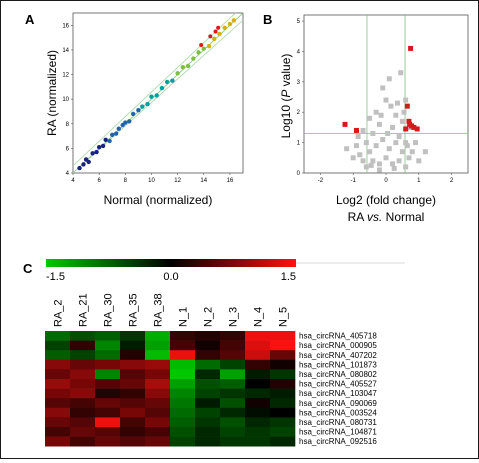 This screenshot has width=479, height=463. I want to click on x-tick-label: 8, so click(126, 181).